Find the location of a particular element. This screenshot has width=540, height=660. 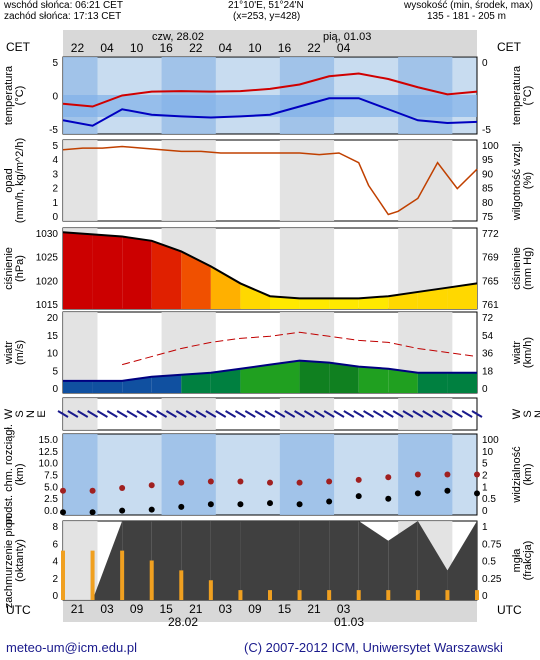

panel-precip-right-label: wilgotność wzgl. is located at coordinates (517, 181).